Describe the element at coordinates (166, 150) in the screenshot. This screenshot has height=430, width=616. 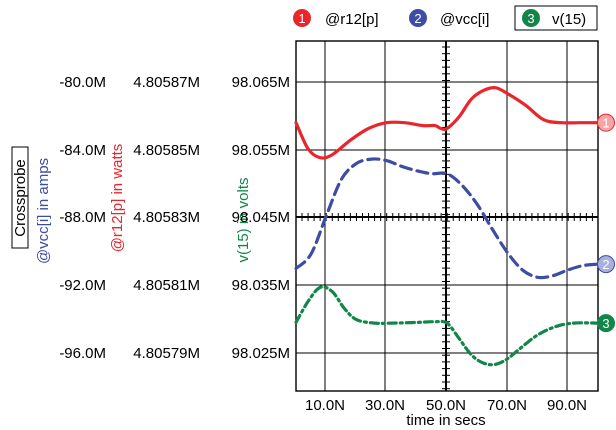
I see `y-tick-label-r12_watts: 4.80585M` at that location.